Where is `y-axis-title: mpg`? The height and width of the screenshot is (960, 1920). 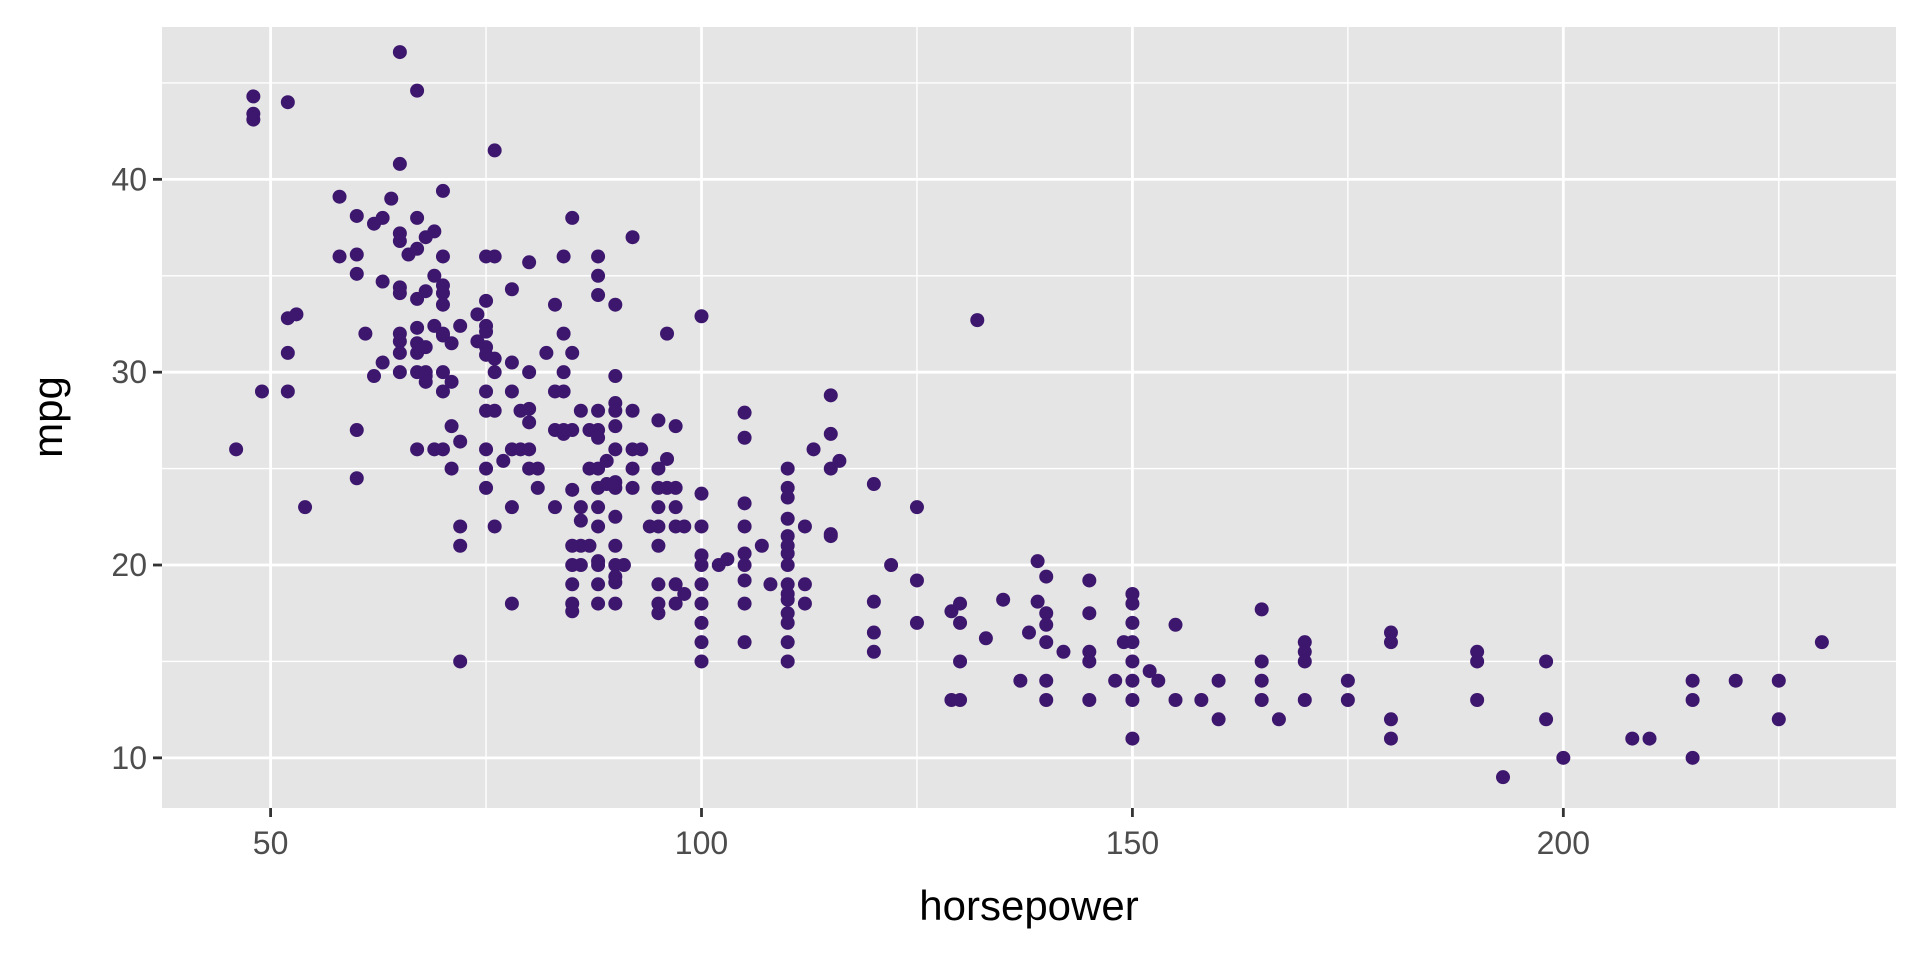
y-axis-title: mpg is located at coordinates (47, 417).